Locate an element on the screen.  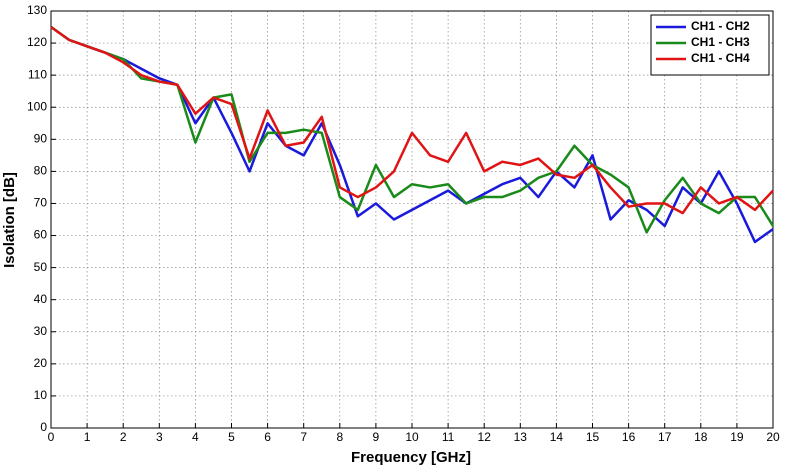
x-tick-label: 10 is located at coordinates (412, 437).